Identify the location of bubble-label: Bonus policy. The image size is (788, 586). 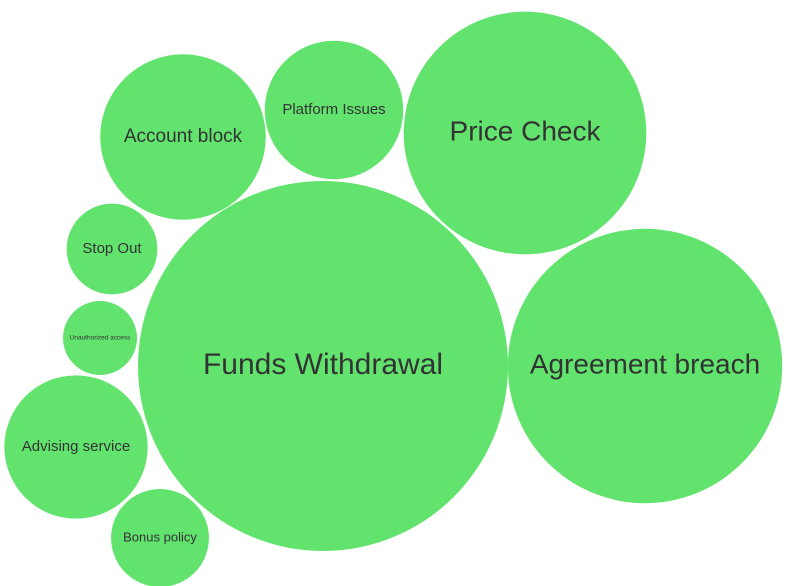
(160, 536).